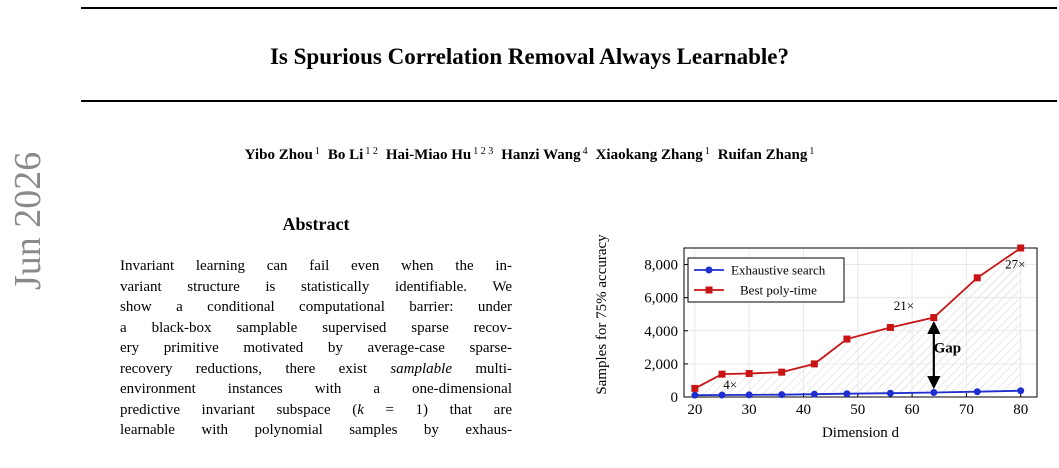 This screenshot has width=1059, height=468. I want to click on top-rule, so click(569, 8).